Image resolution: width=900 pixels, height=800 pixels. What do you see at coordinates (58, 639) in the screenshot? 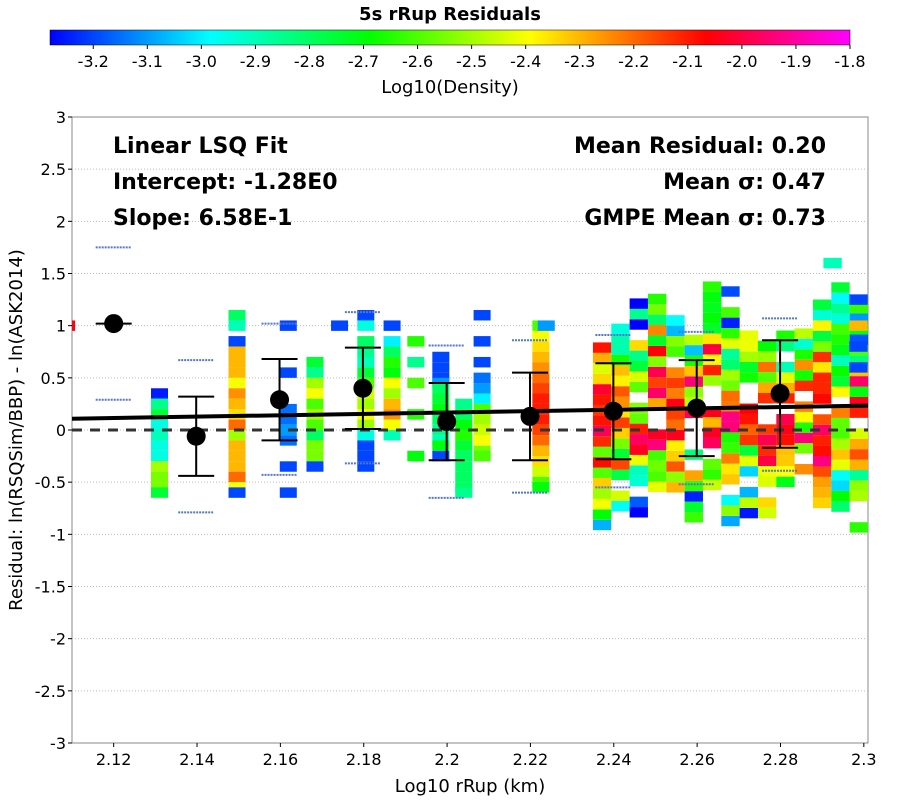
I see `y-tick-label: -2` at bounding box center [58, 639].